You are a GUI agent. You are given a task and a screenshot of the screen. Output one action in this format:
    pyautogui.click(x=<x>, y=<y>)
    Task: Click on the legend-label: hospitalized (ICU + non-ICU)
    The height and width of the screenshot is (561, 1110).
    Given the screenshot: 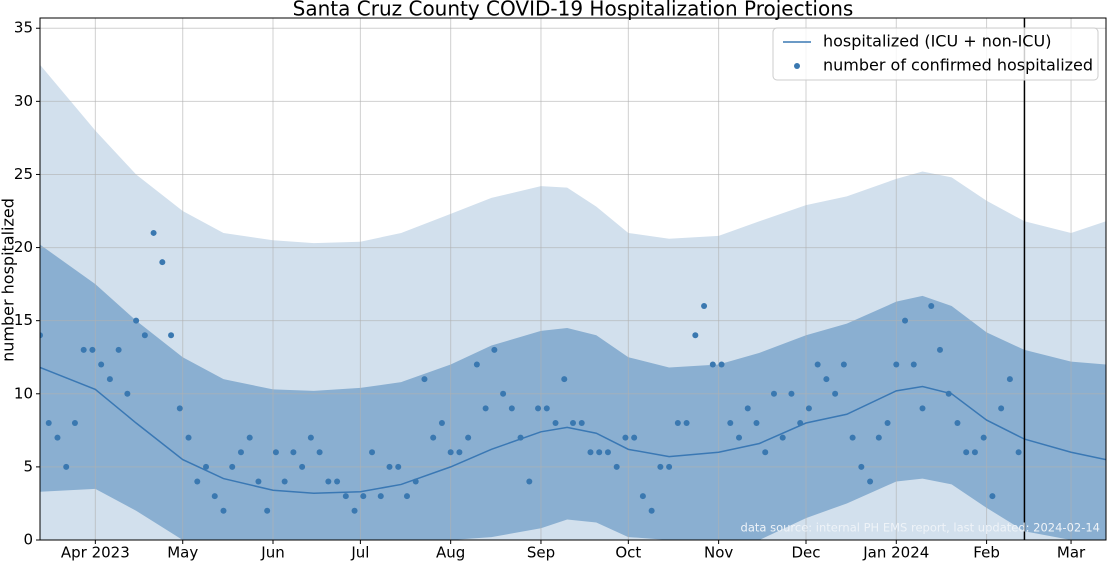 What is the action you would take?
    pyautogui.click(x=937, y=41)
    